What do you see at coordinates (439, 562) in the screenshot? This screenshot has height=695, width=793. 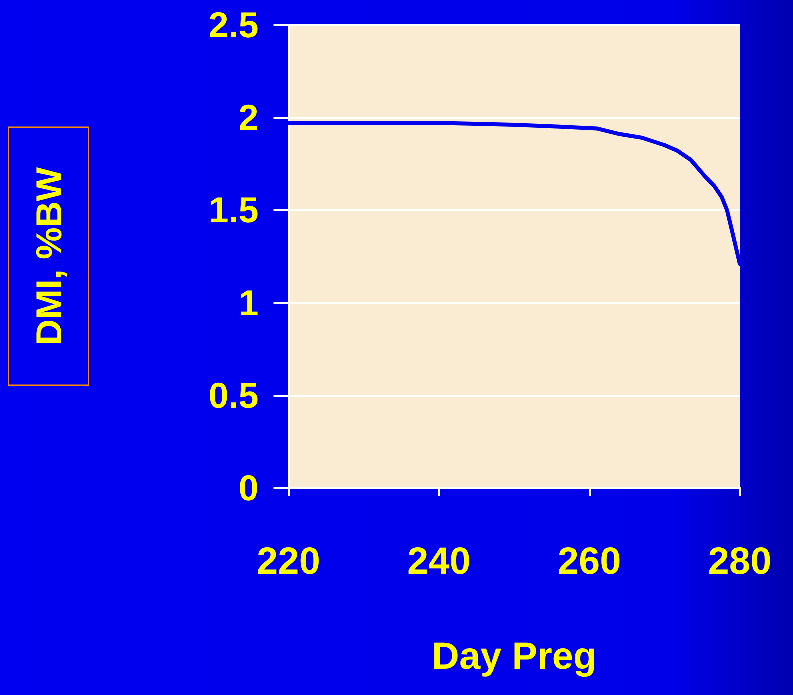 I see `x-tick-label: 240` at bounding box center [439, 562].